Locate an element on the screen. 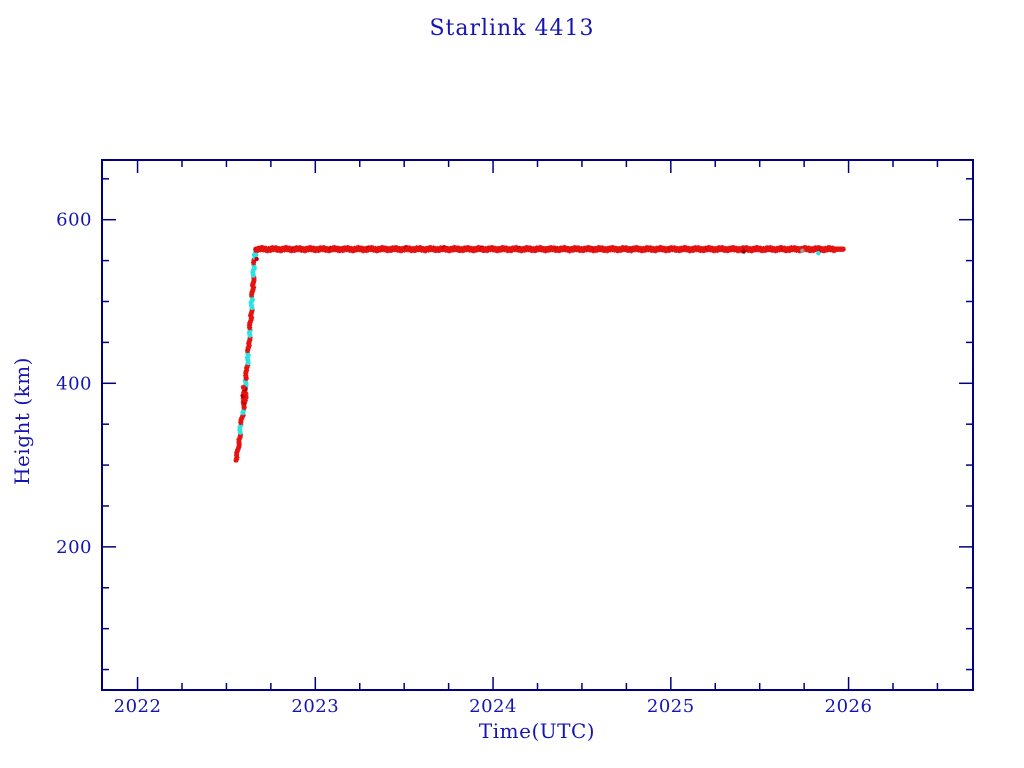 This screenshot has width=1024, height=768. y-tick-label: 200 is located at coordinates (74, 547).